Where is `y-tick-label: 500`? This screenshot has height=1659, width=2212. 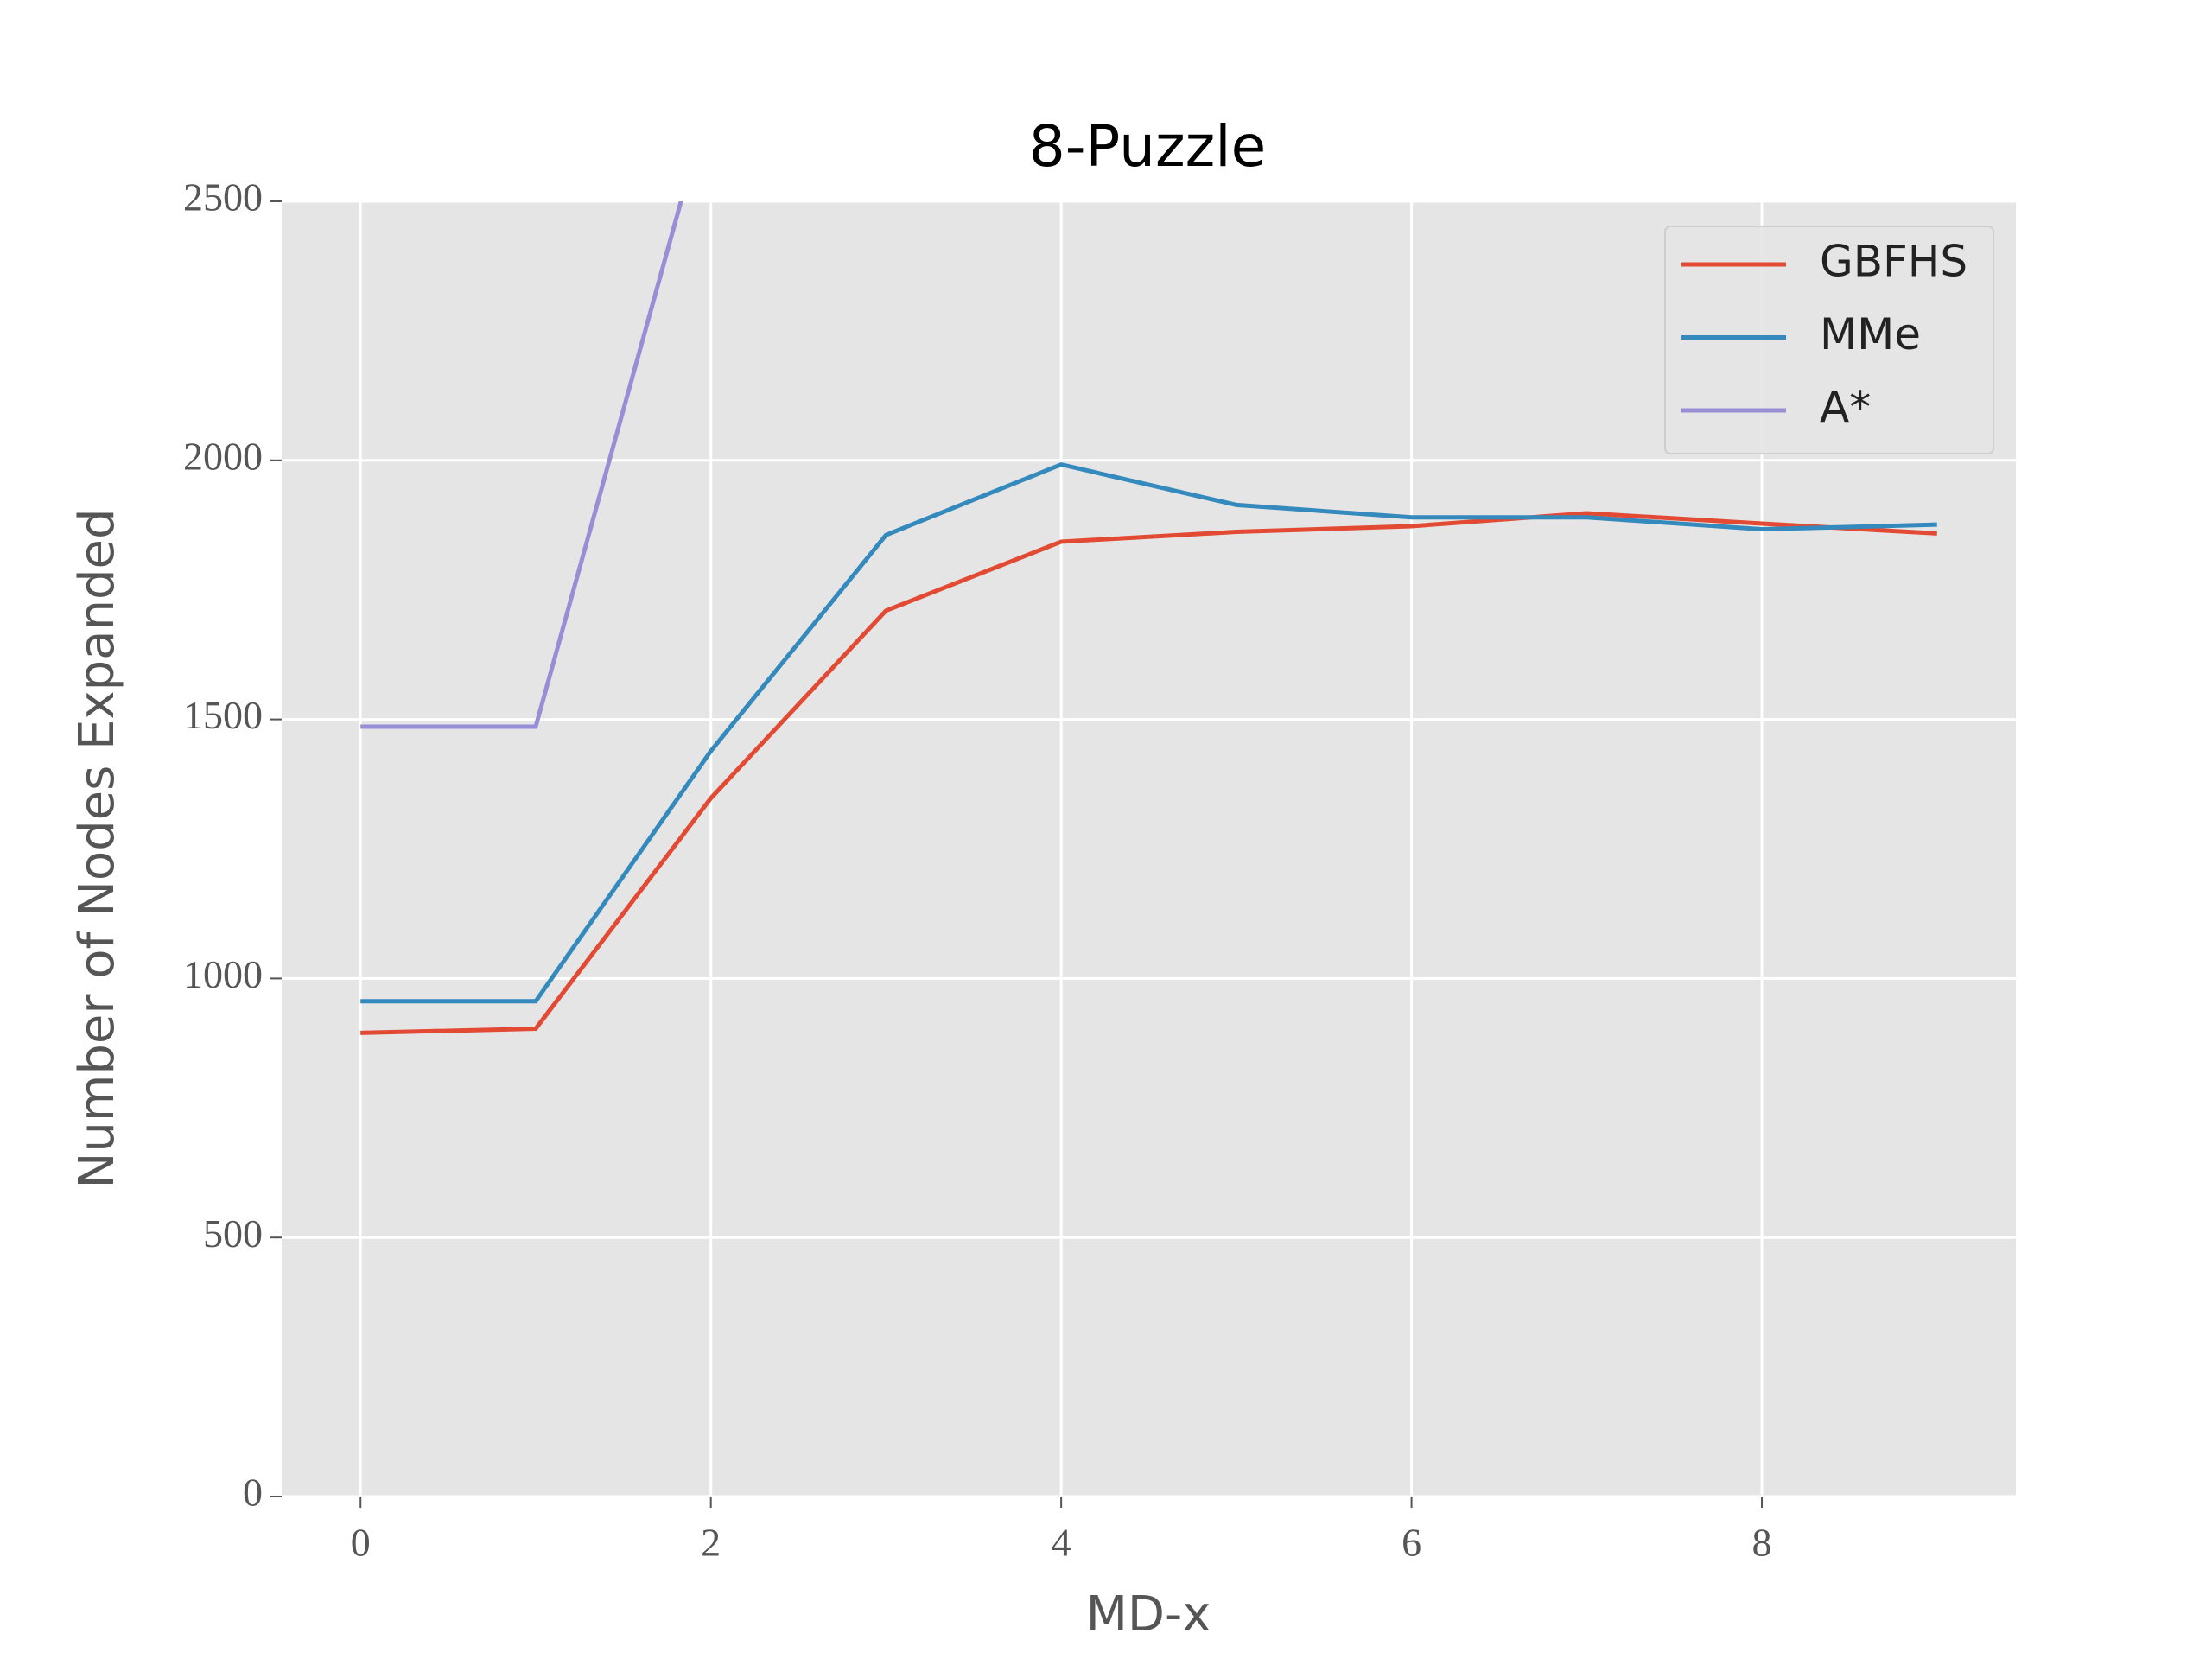 y-tick-label: 500 is located at coordinates (233, 1233).